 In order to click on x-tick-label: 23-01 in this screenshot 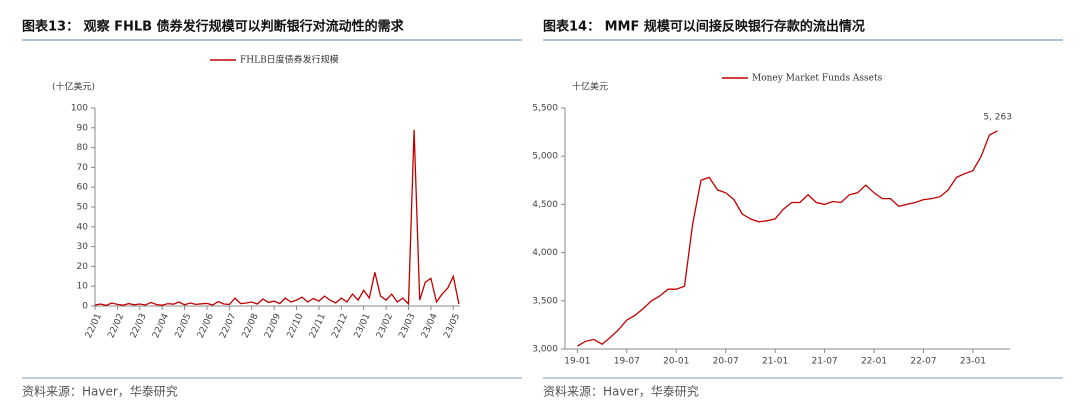, I will do `click(973, 362)`.